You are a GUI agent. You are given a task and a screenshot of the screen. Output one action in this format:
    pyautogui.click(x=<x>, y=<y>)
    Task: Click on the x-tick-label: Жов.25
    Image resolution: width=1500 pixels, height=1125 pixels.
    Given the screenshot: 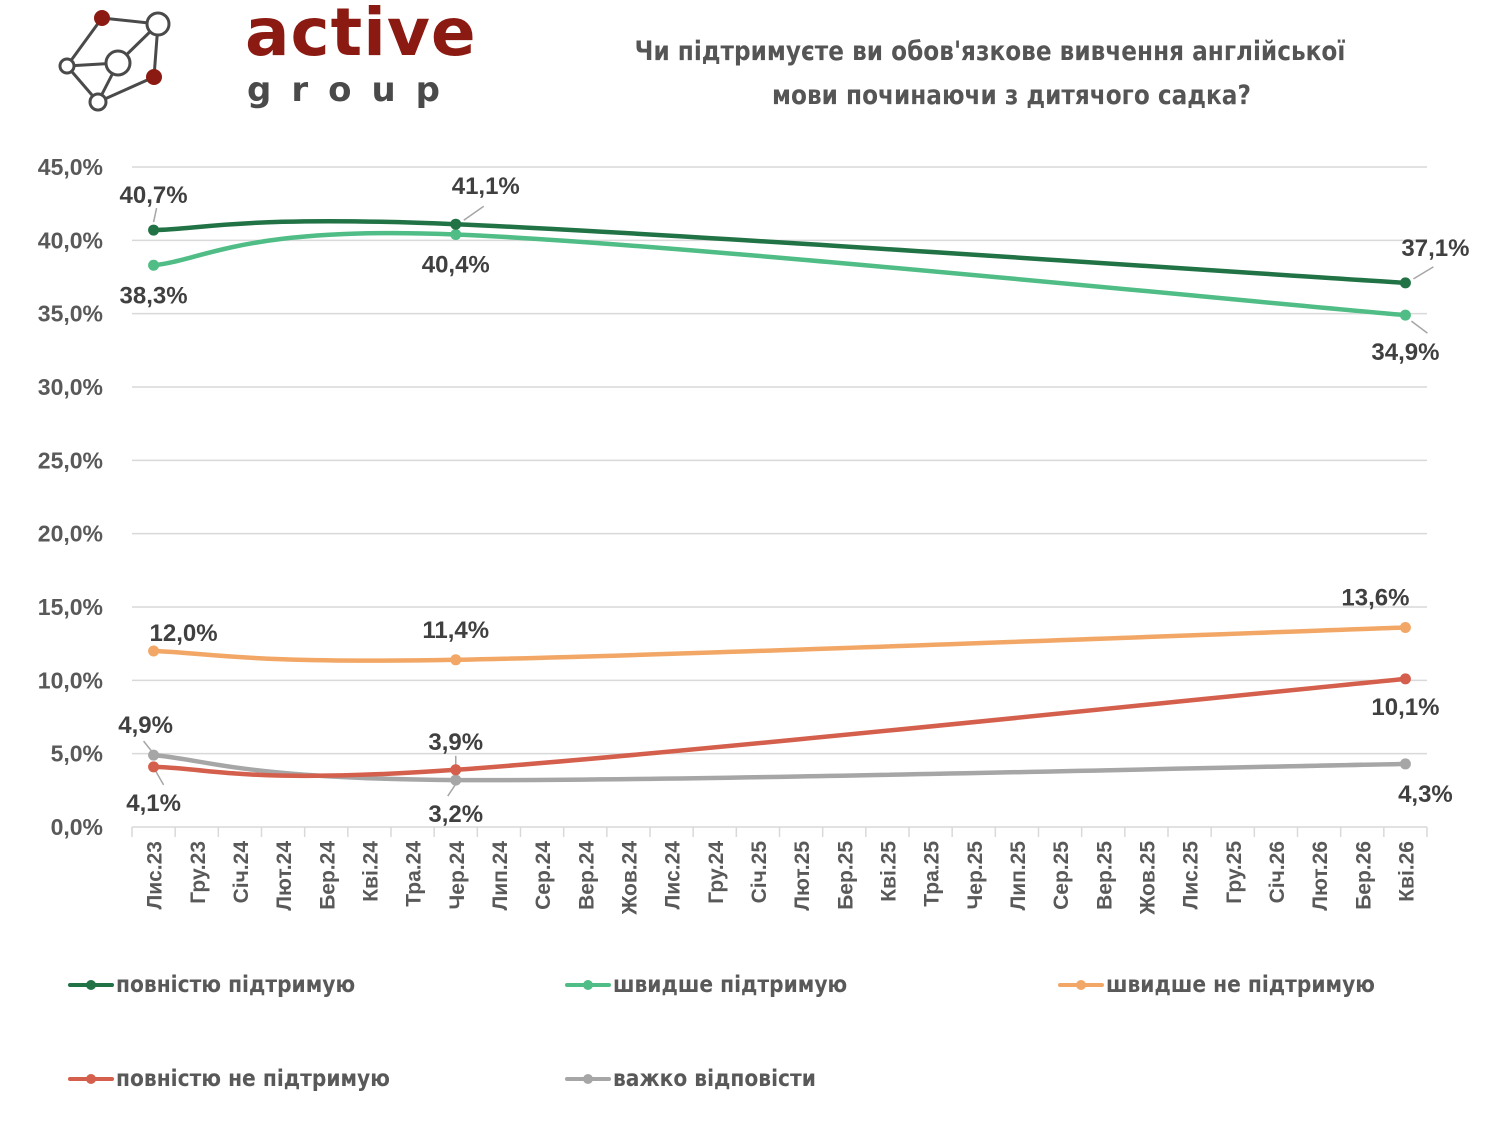 What is the action you would take?
    pyautogui.click(x=1147, y=878)
    